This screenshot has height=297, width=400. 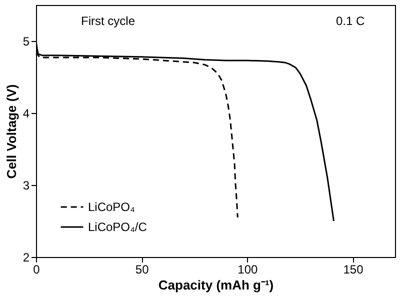 What do you see at coordinates (36, 269) in the screenshot?
I see `x-tick-label: 0` at bounding box center [36, 269].